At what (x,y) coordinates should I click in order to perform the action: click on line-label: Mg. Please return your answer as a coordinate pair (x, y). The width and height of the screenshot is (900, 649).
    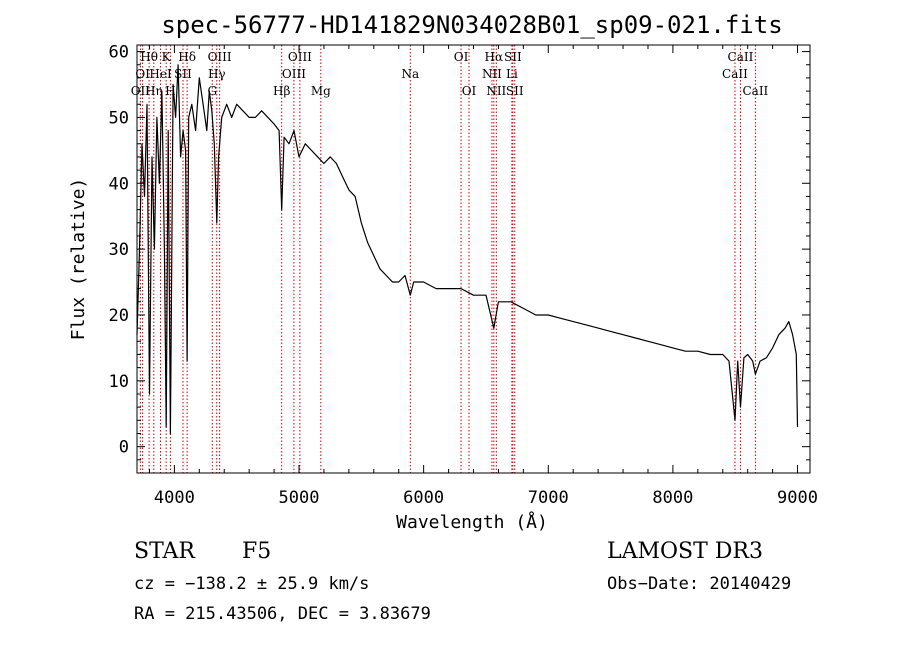
    Looking at the image, I should click on (321, 91).